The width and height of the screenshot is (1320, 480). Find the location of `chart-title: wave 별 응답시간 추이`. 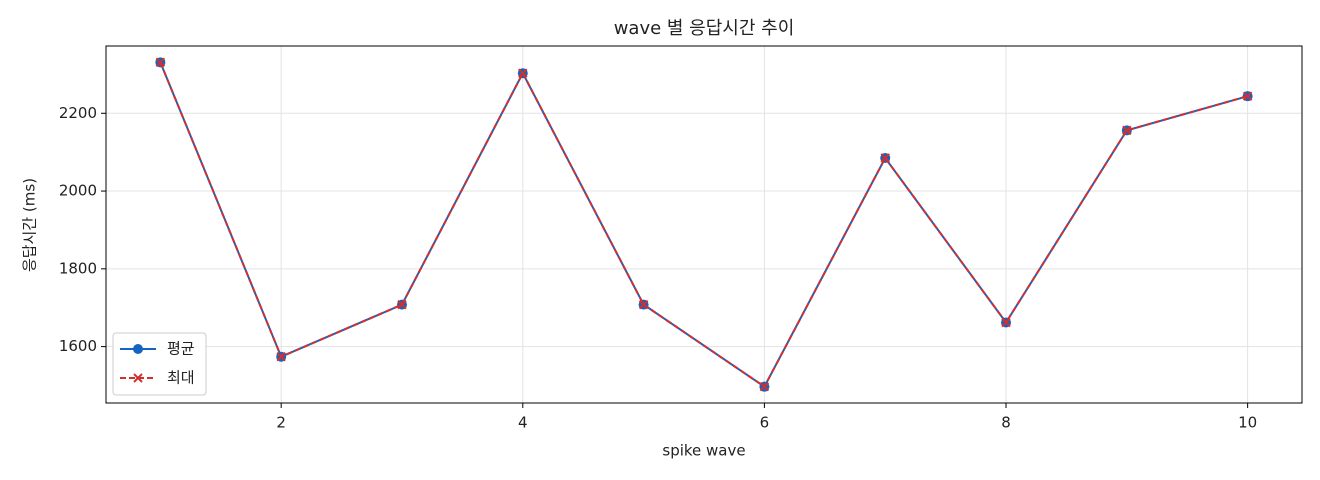

chart-title: wave 별 응답시간 추이 is located at coordinates (704, 28).